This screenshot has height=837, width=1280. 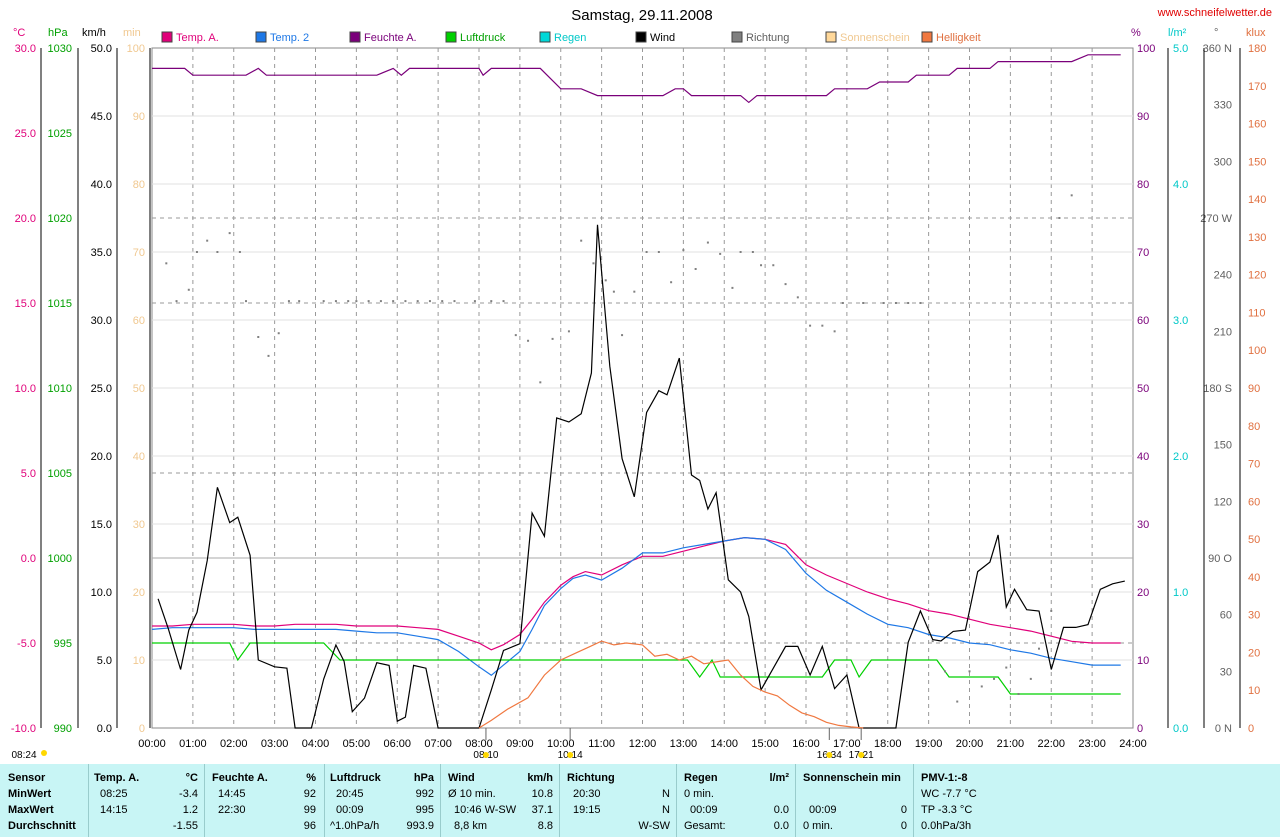 What do you see at coordinates (185, 826) in the screenshot?
I see `temp-avg-value: -1.55` at bounding box center [185, 826].